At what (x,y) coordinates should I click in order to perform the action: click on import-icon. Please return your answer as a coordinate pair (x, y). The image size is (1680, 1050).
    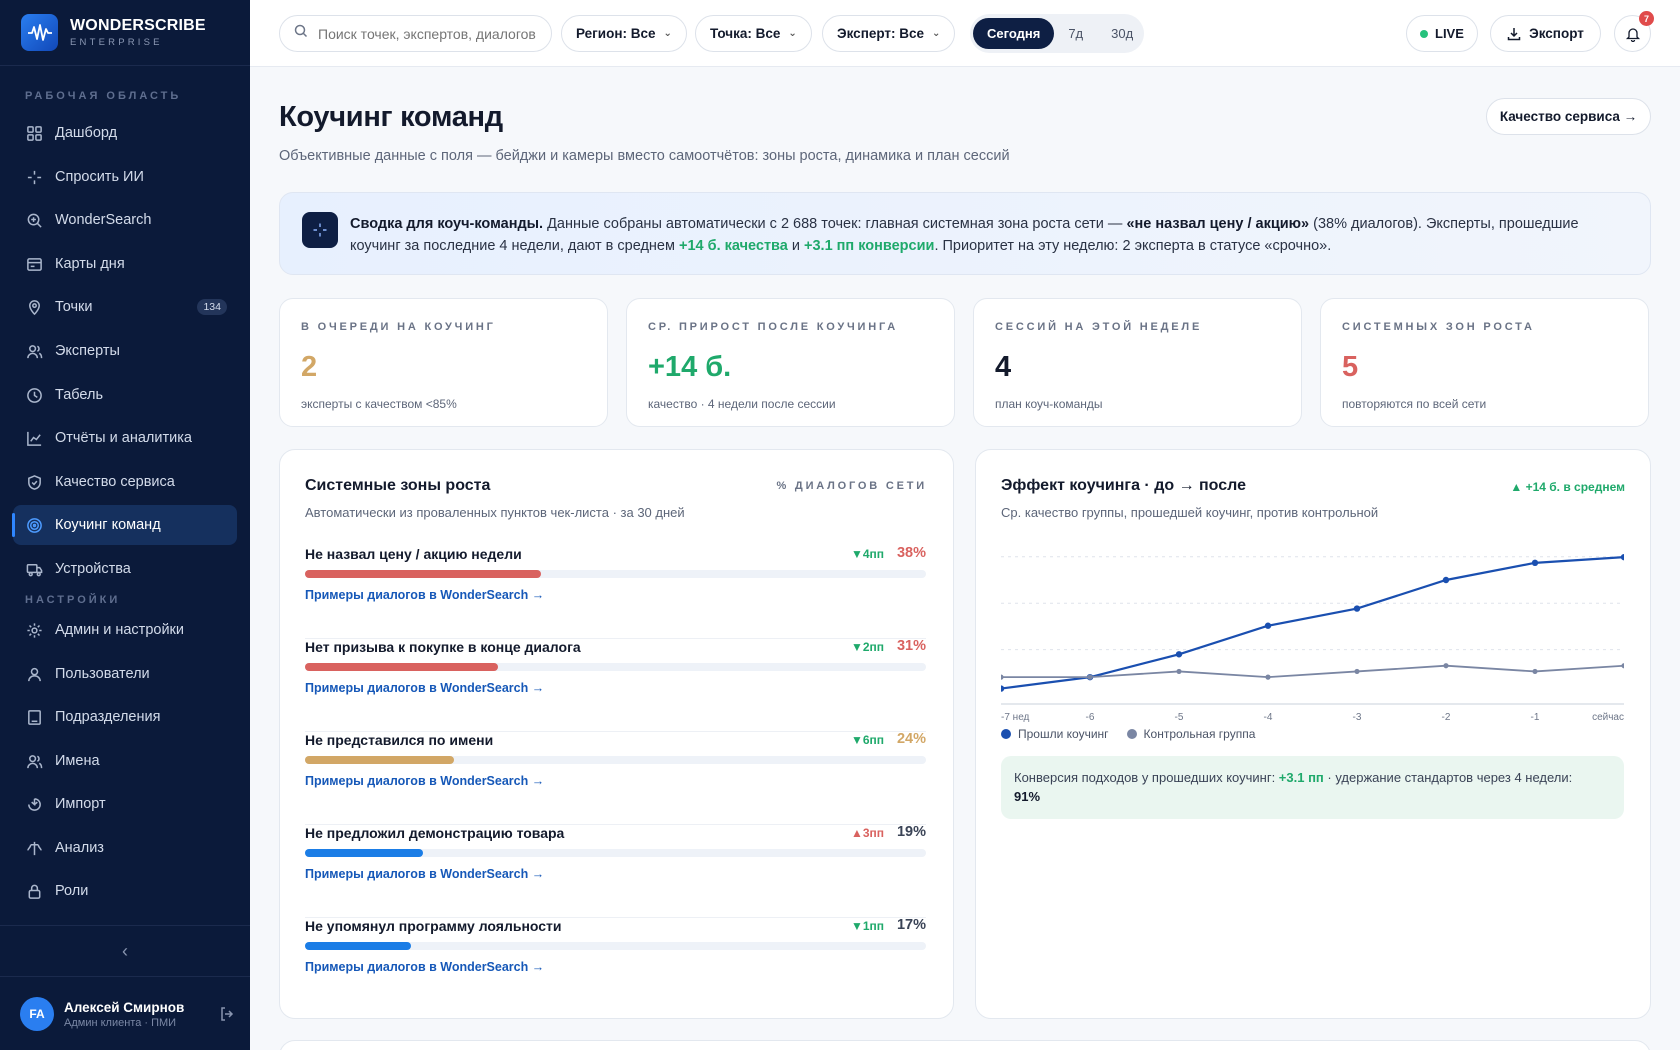
    Looking at the image, I should click on (34, 804).